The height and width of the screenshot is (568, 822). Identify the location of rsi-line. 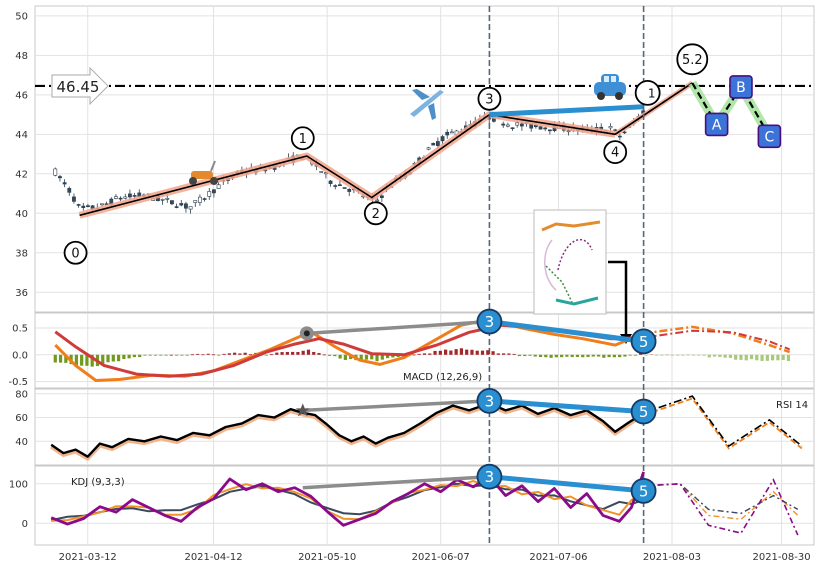
(347, 430).